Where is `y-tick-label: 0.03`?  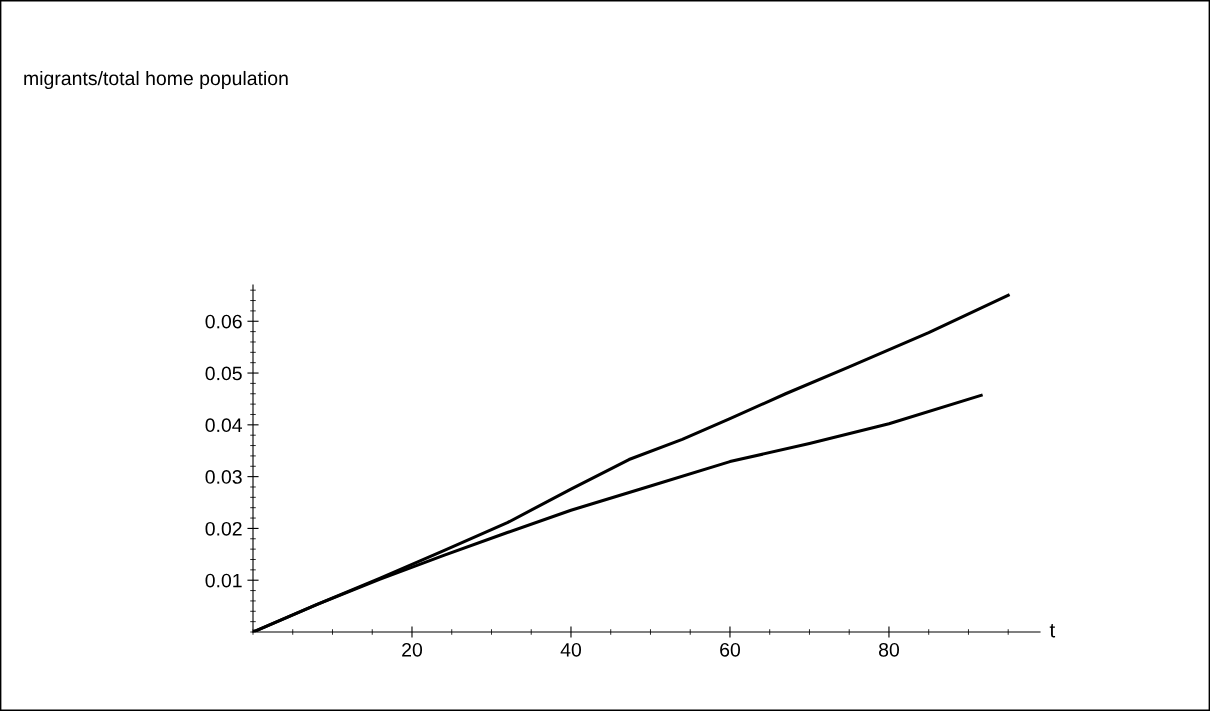 y-tick-label: 0.03 is located at coordinates (223, 477).